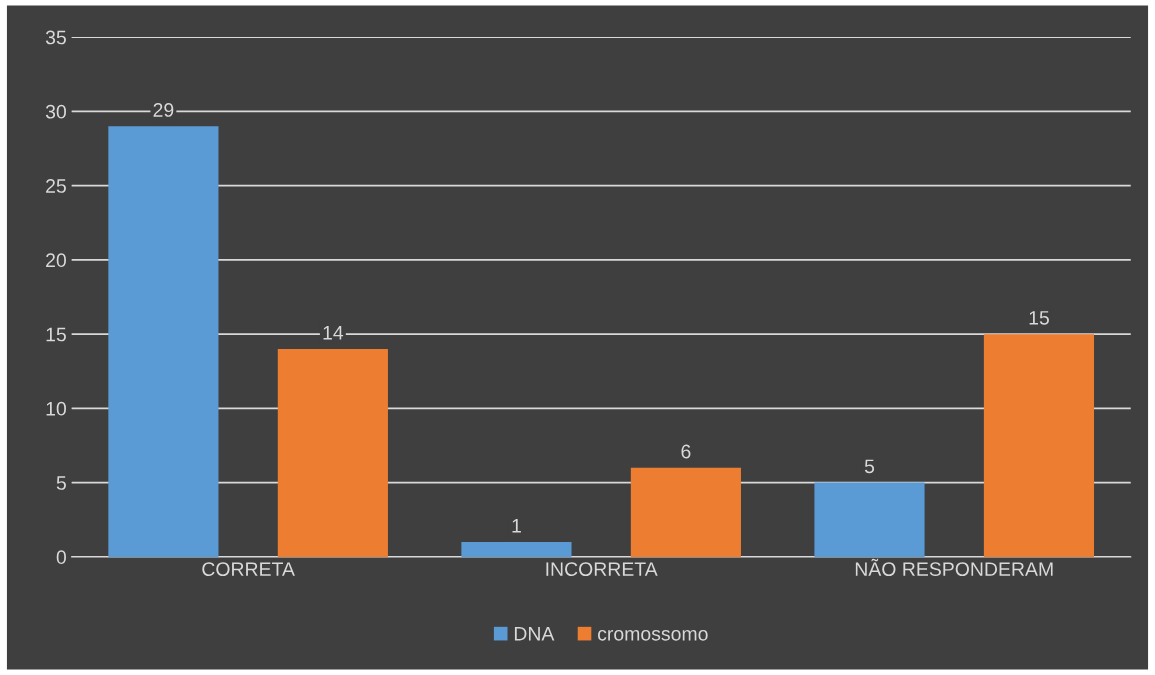  I want to click on data-label: 14, so click(333, 333).